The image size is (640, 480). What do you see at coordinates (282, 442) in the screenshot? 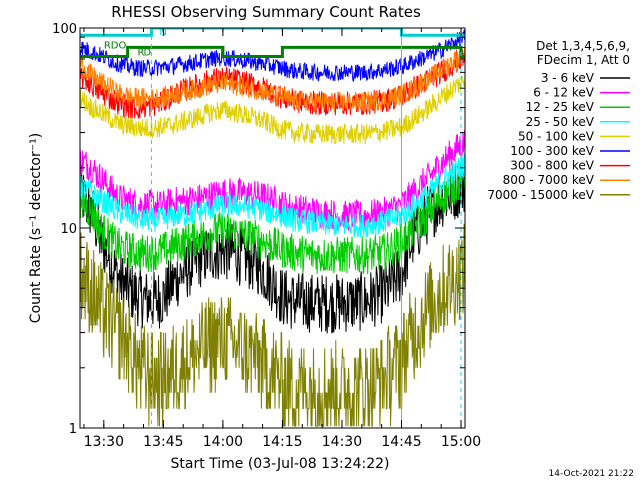
I see `x-tick-label-3: 14:15` at bounding box center [282, 442].